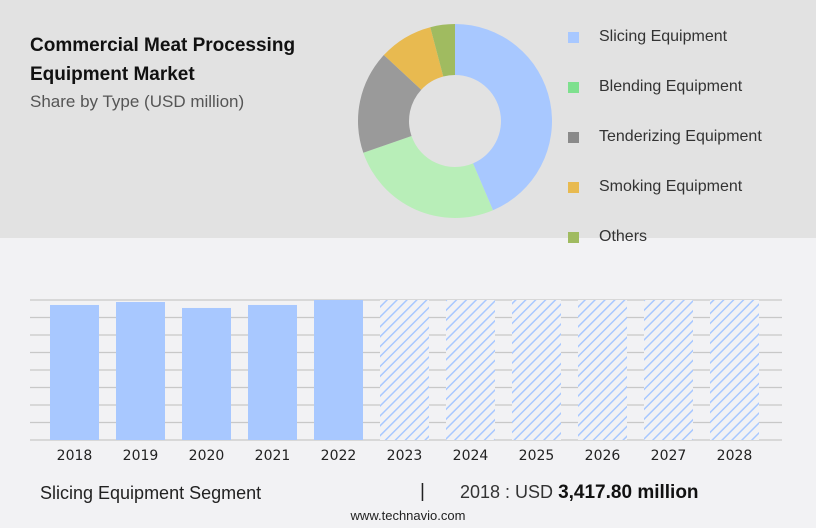  I want to click on x-tick-label: 2023, so click(405, 456).